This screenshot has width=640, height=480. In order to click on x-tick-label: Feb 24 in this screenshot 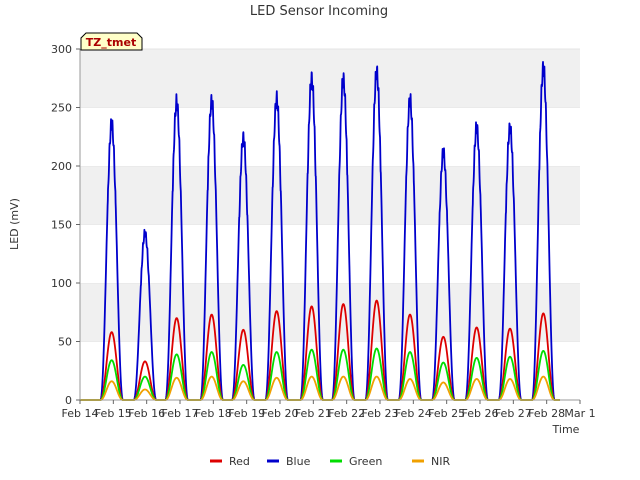, I will do `click(413, 413)`.